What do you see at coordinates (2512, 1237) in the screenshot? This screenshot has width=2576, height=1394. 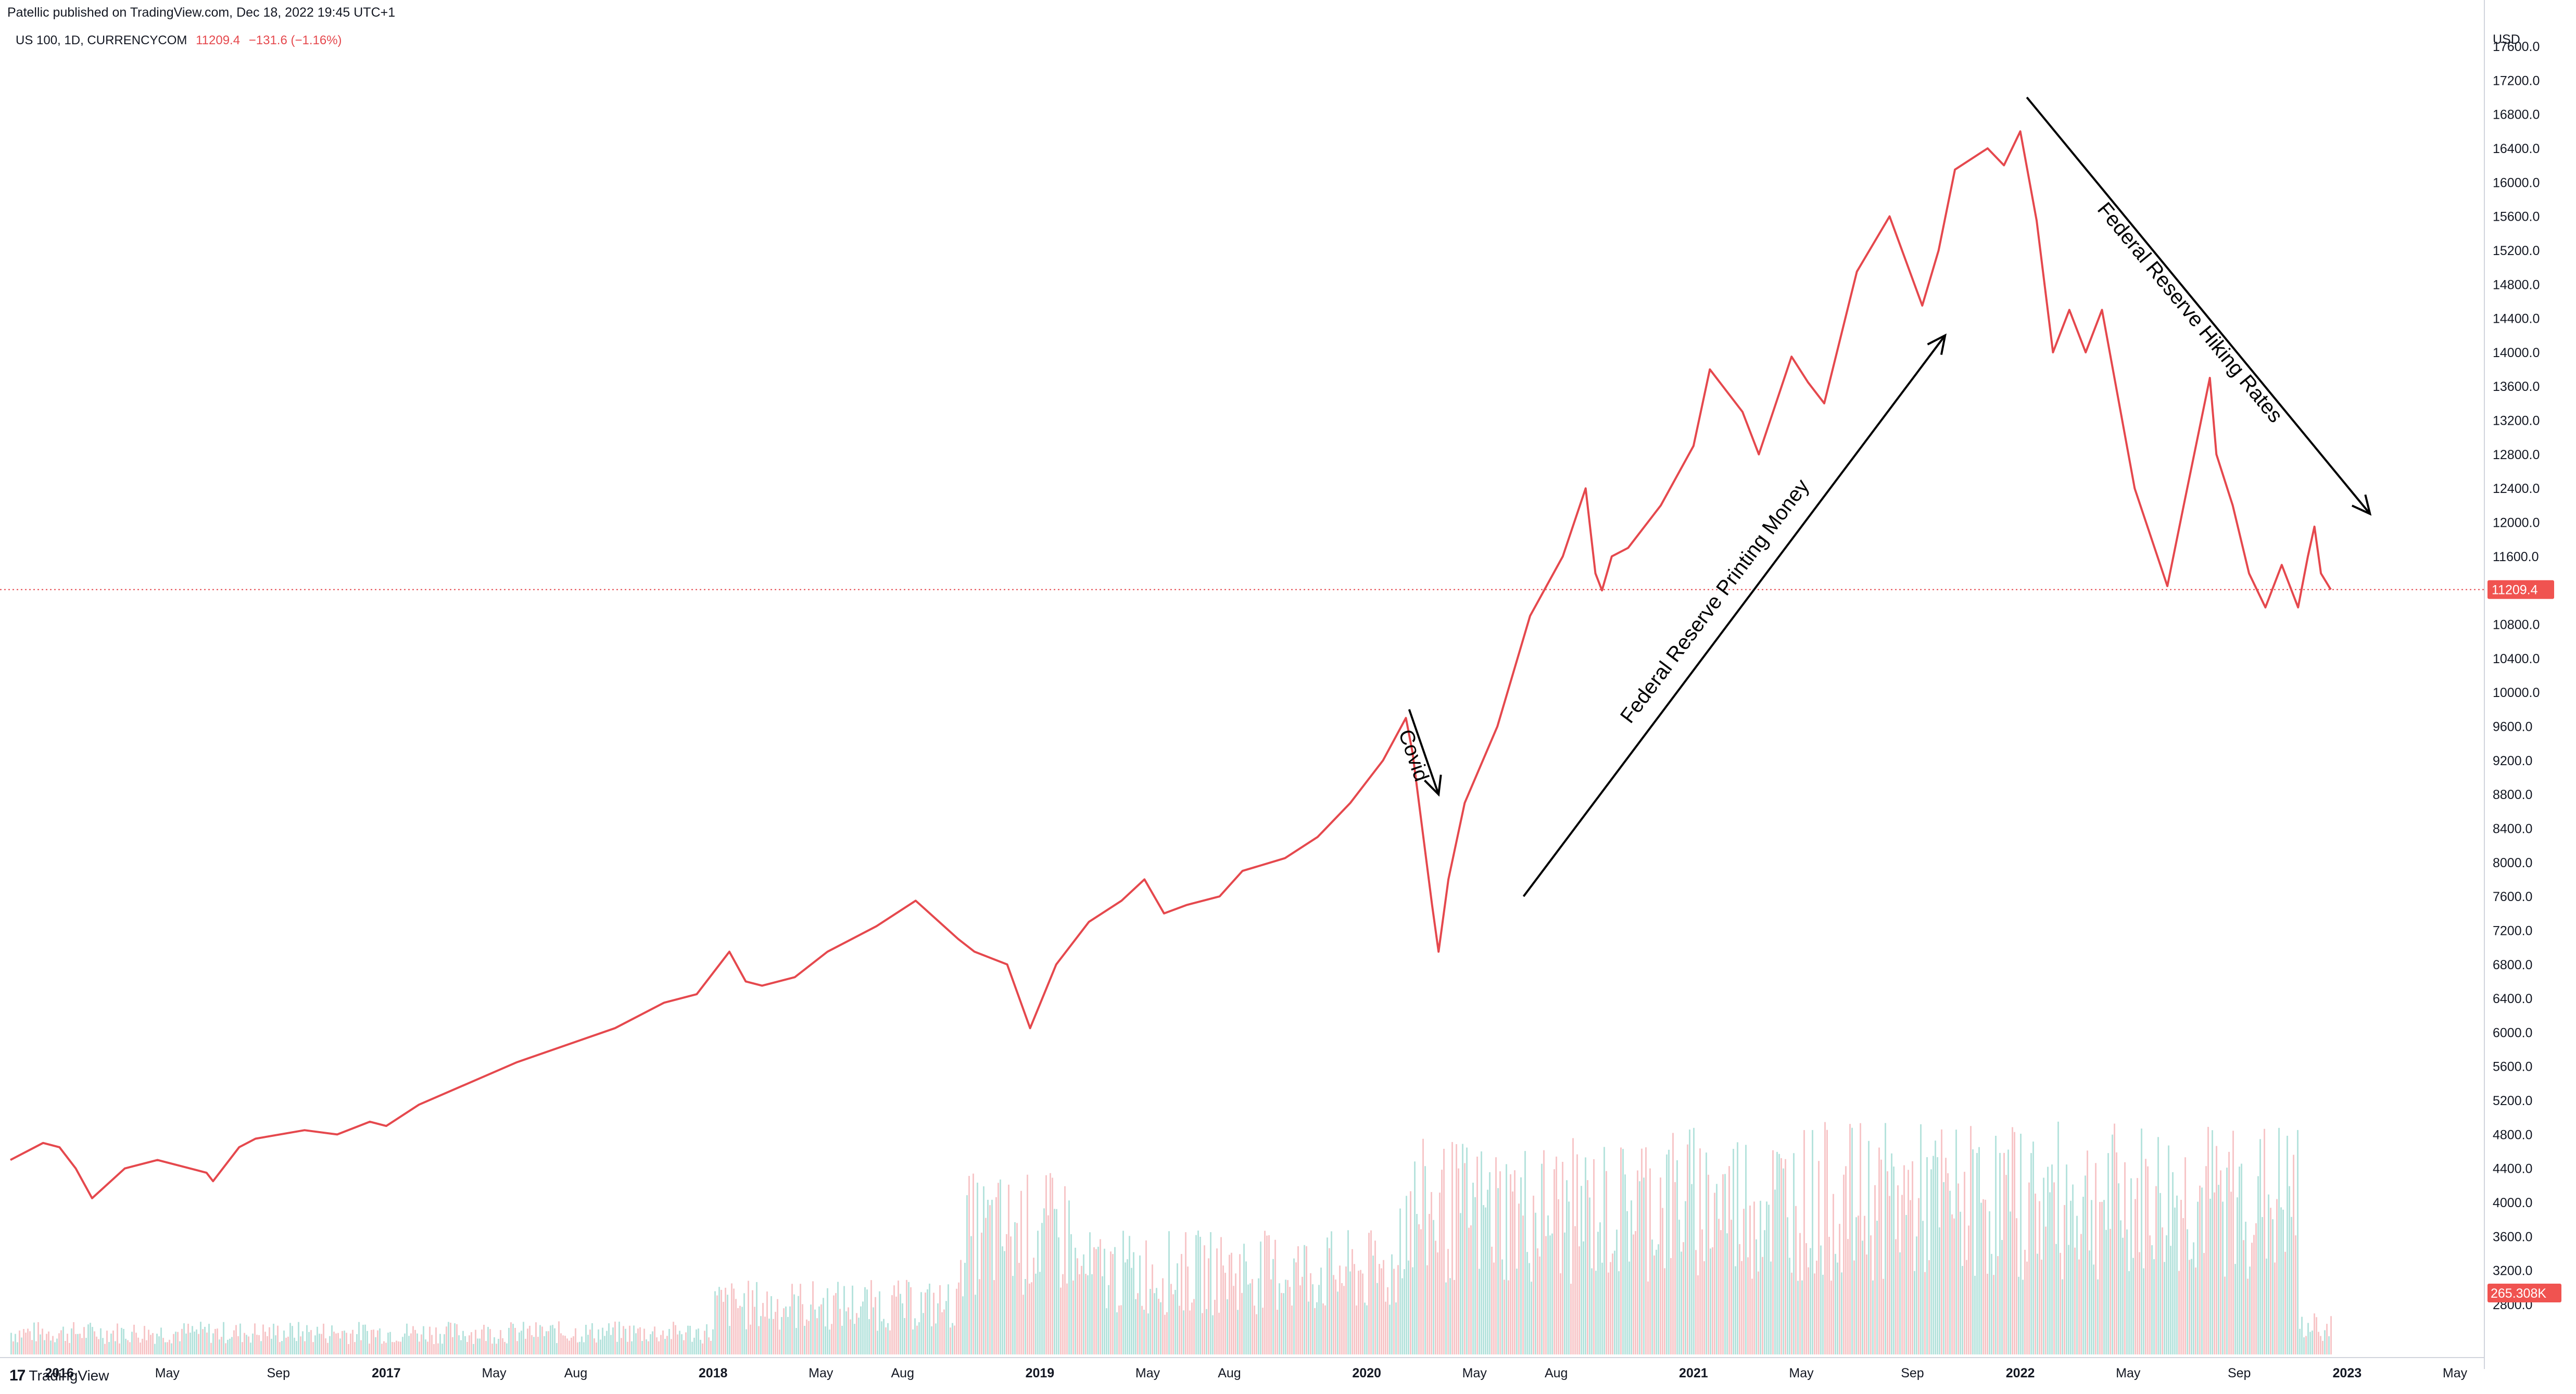 I see `y-tick-label: 3600.0` at bounding box center [2512, 1237].